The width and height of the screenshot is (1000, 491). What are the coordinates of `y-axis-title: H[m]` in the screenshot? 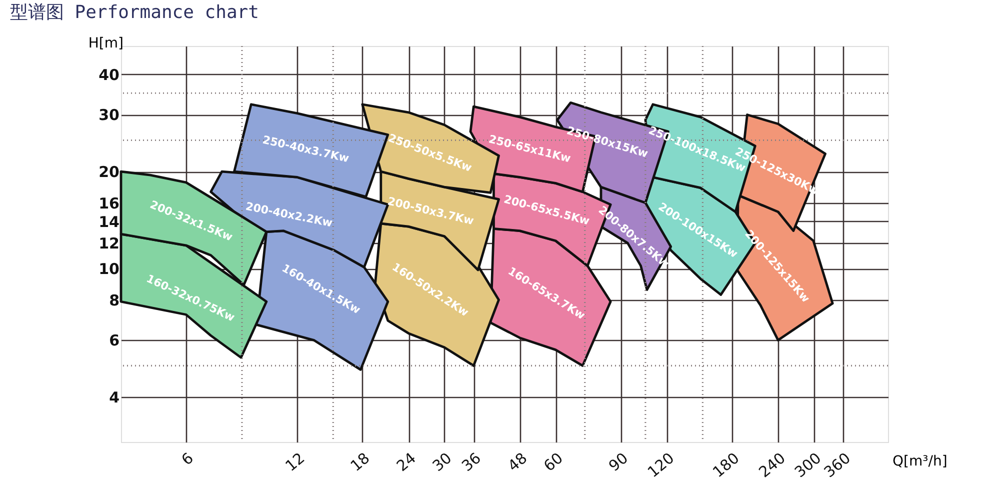 It's located at (106, 44).